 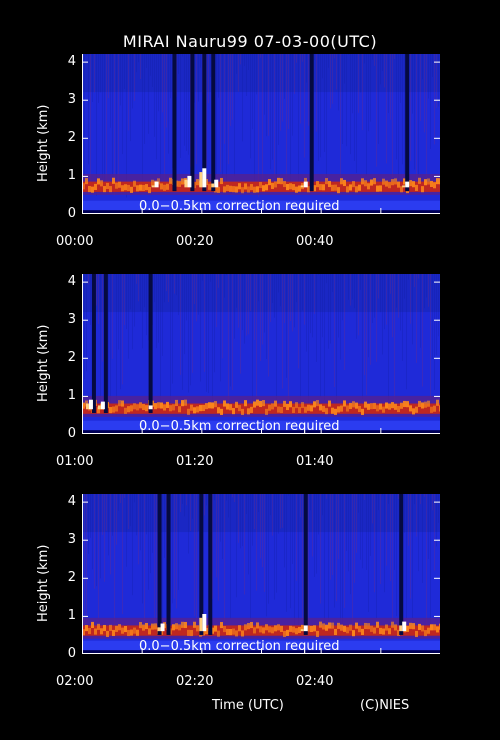 What do you see at coordinates (250, 41) in the screenshot?
I see `chart-title: MIRAI Nauru99 07-03-00(UTC)` at bounding box center [250, 41].